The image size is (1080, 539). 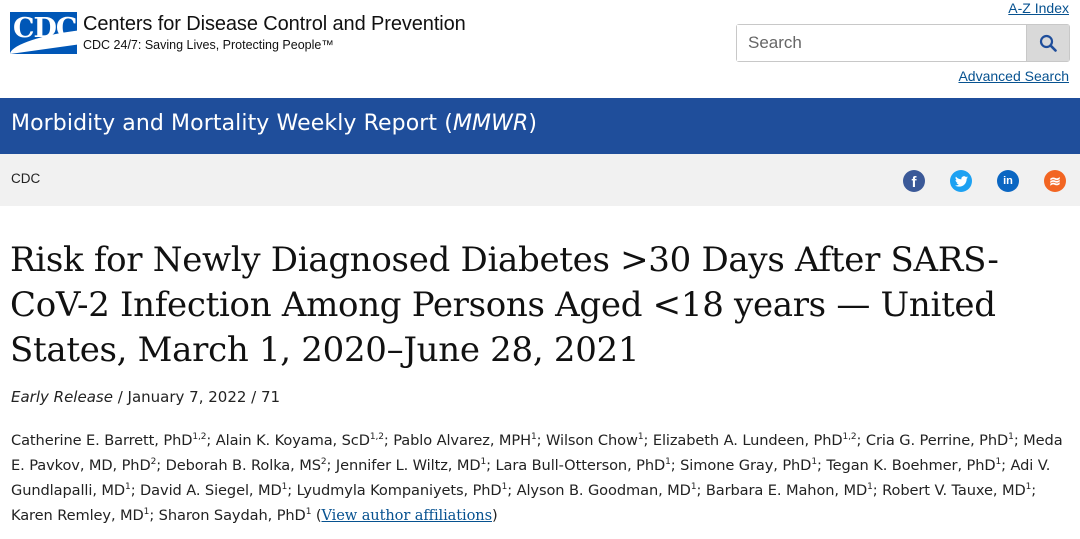 What do you see at coordinates (232, 123) in the screenshot?
I see `mmwr-title-prefix: Morbidity and Mortality Weekly Report (` at bounding box center [232, 123].